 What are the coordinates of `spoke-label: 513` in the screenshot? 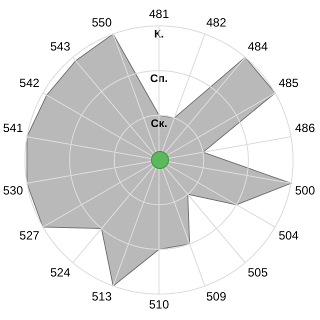 It's located at (102, 296).